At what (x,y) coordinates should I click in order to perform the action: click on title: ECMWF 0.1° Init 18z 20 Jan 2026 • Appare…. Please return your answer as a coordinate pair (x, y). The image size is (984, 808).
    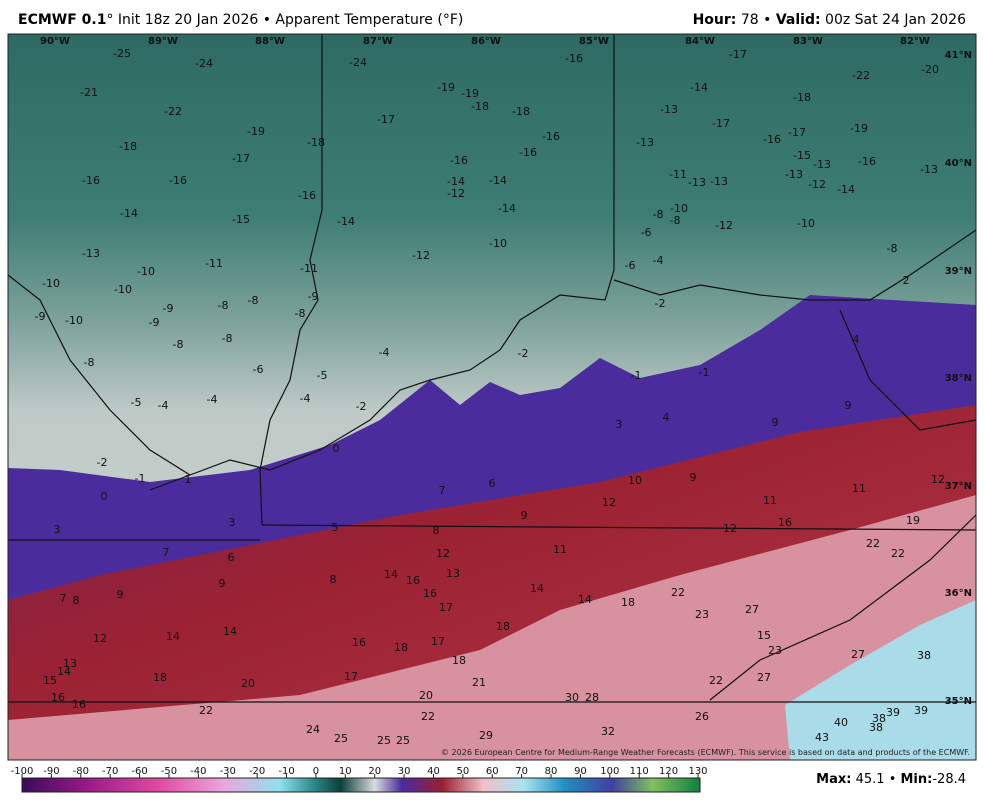
    Looking at the image, I should click on (240, 20).